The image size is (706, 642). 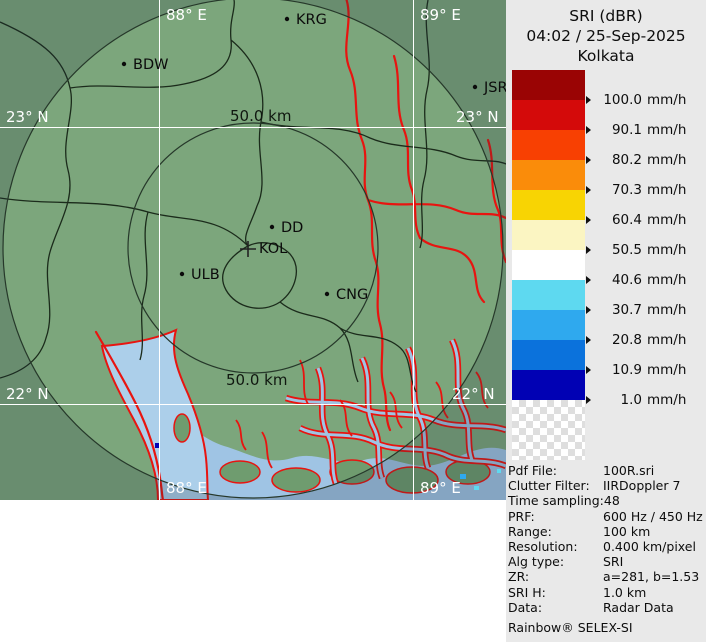 What do you see at coordinates (548, 295) in the screenshot?
I see `legend-band-30.7` at bounding box center [548, 295].